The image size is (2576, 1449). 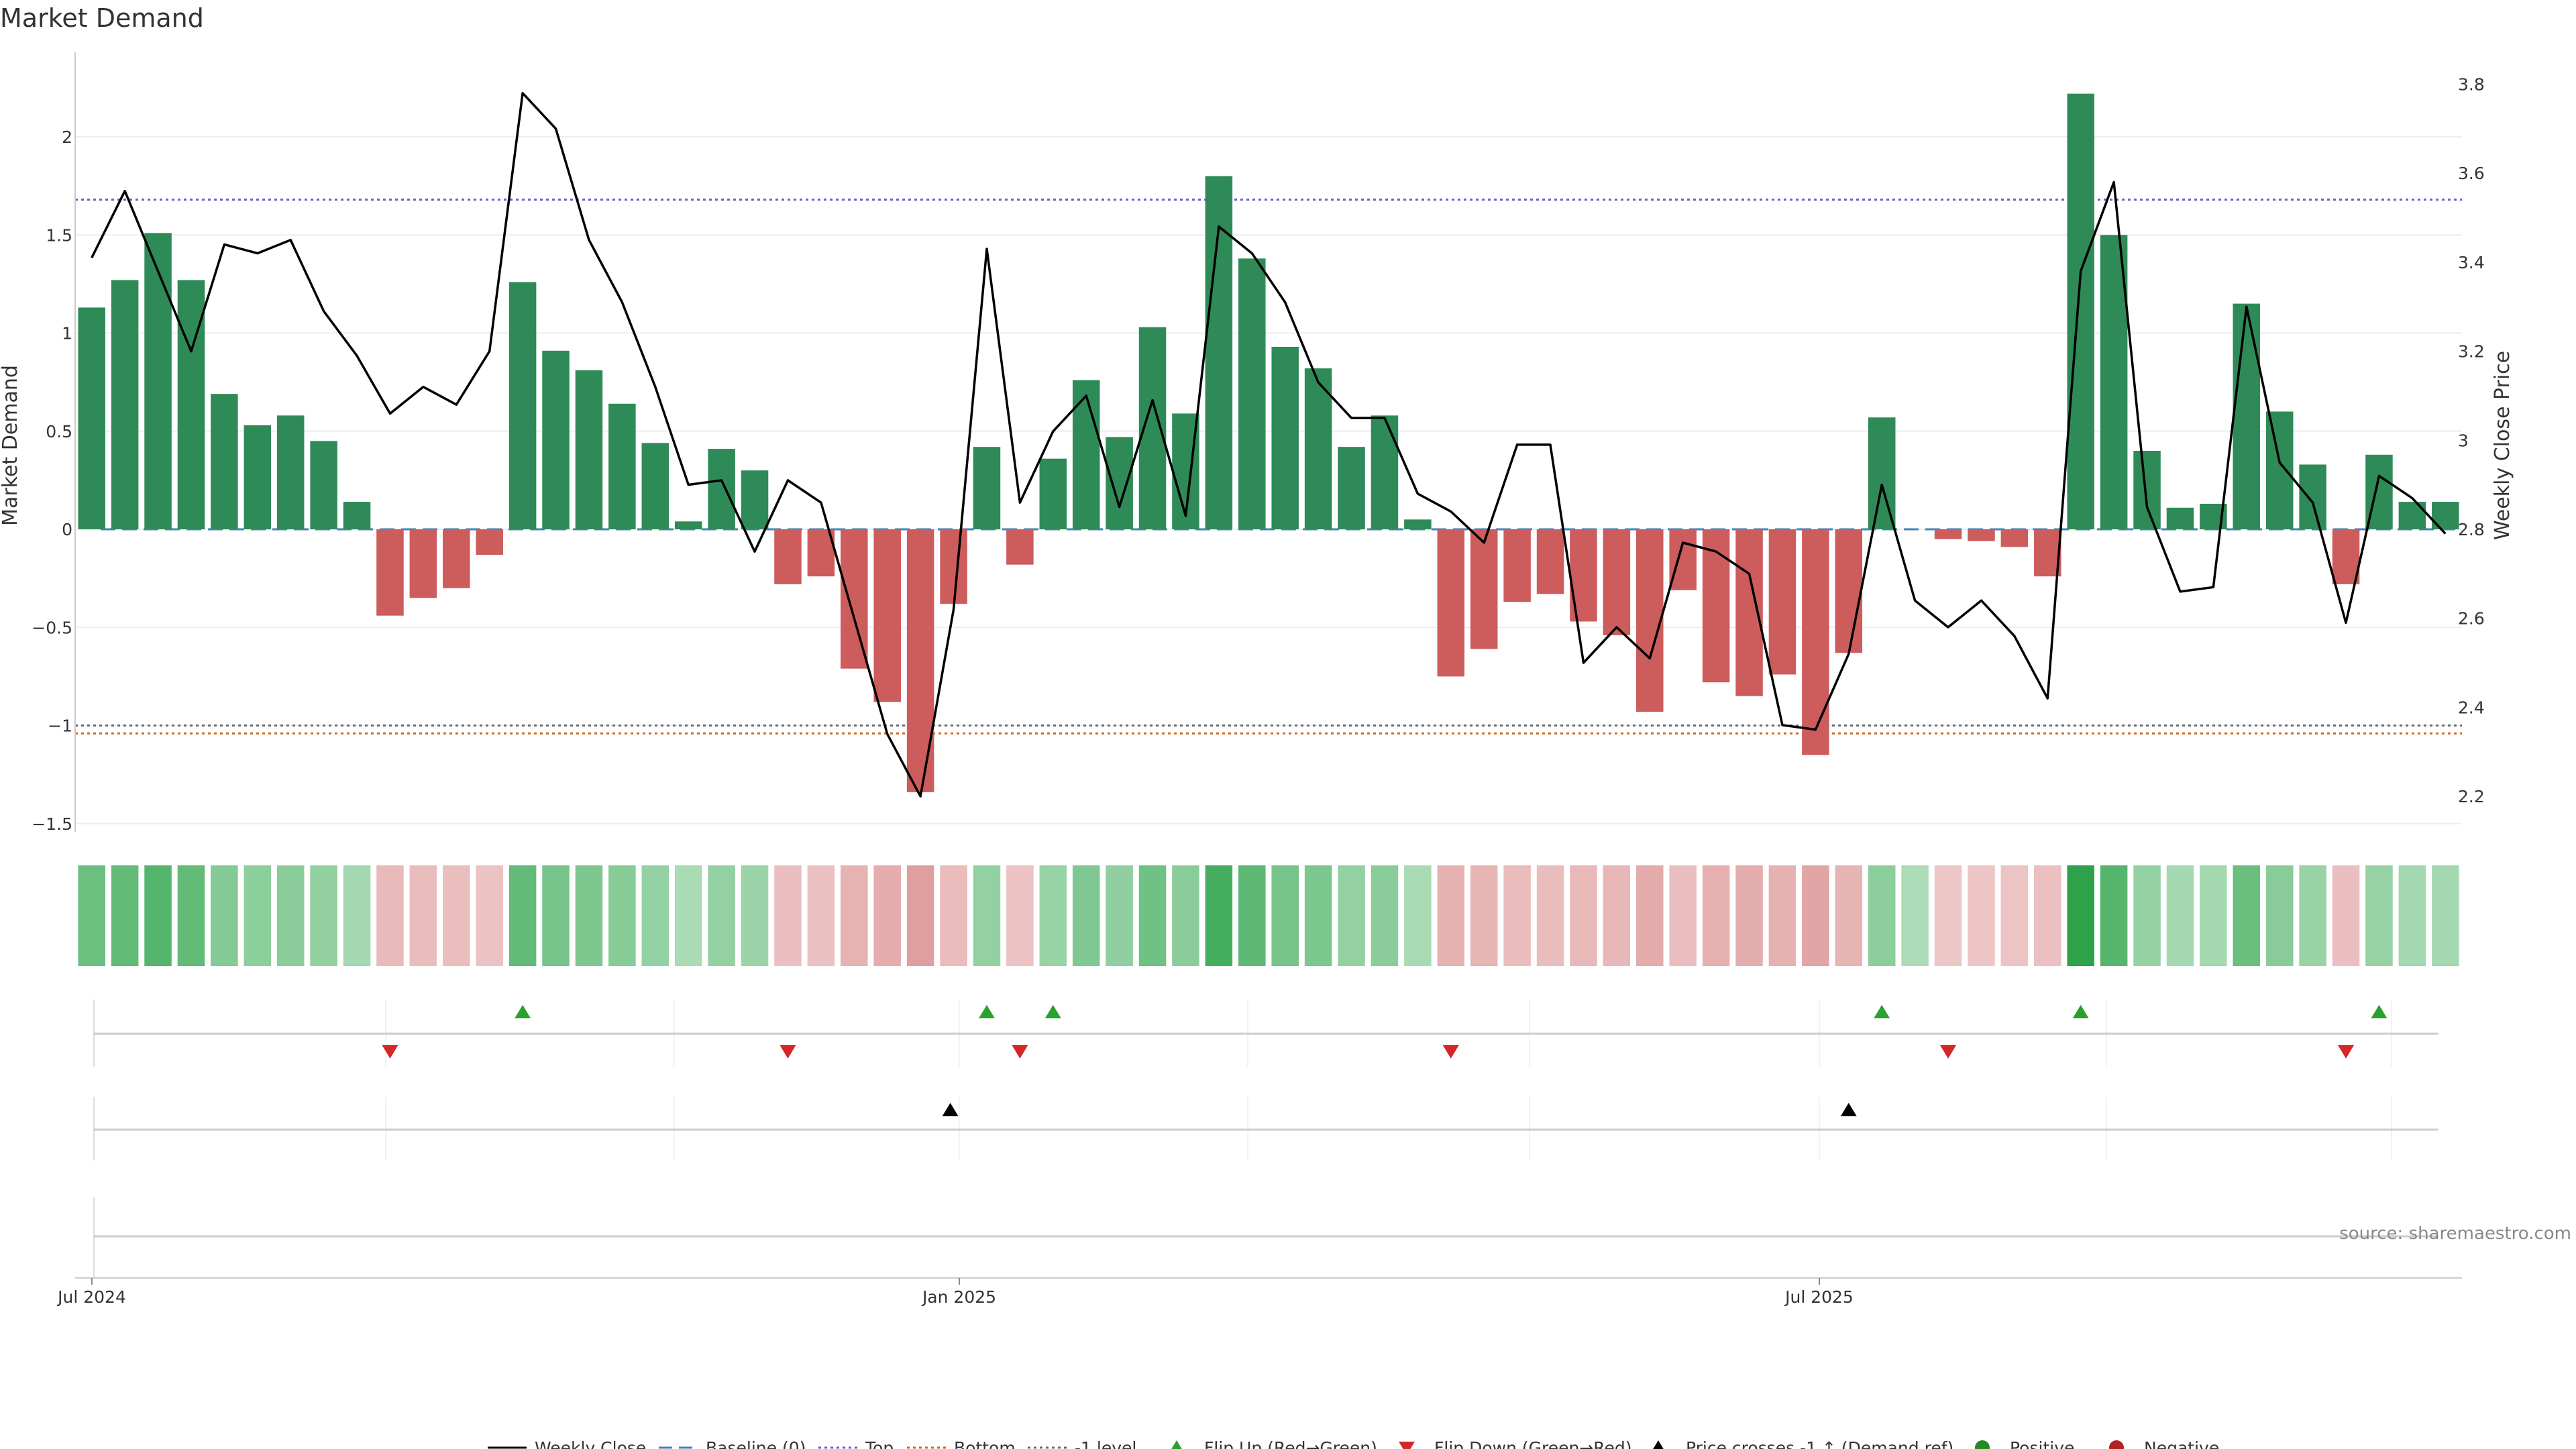 I want to click on legend-item: Flip Down (Green→Red), so click(x=1515, y=1443).